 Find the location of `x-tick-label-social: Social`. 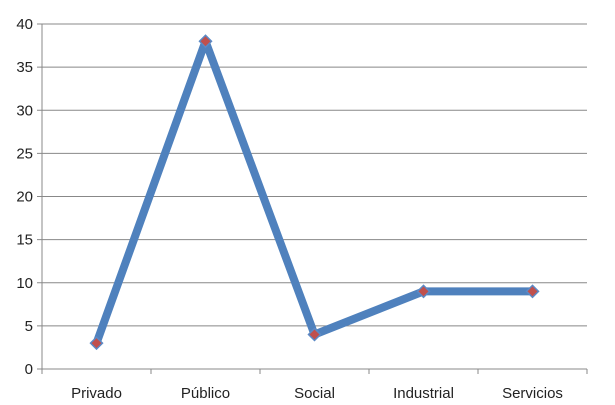

x-tick-label-social: Social is located at coordinates (314, 393).